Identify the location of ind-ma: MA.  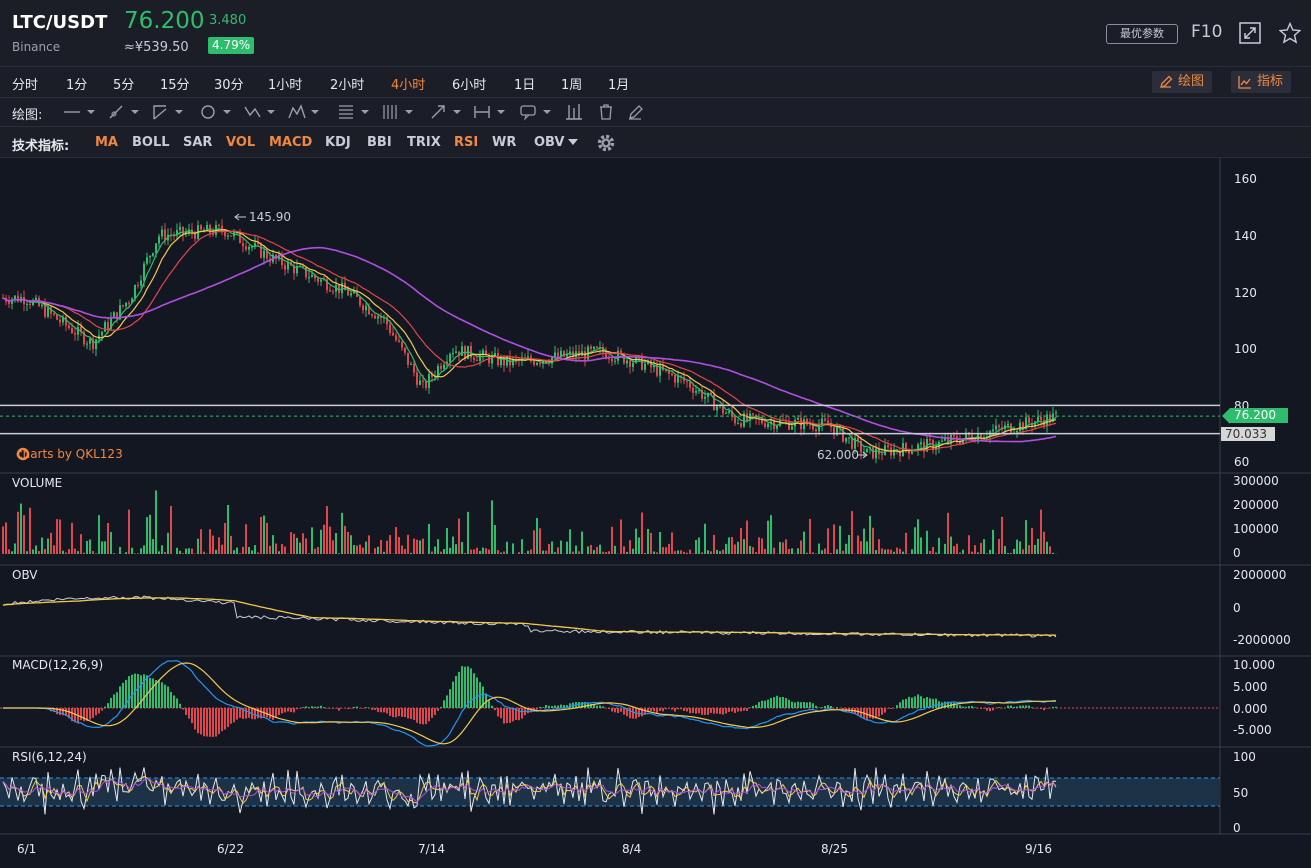
(106, 142).